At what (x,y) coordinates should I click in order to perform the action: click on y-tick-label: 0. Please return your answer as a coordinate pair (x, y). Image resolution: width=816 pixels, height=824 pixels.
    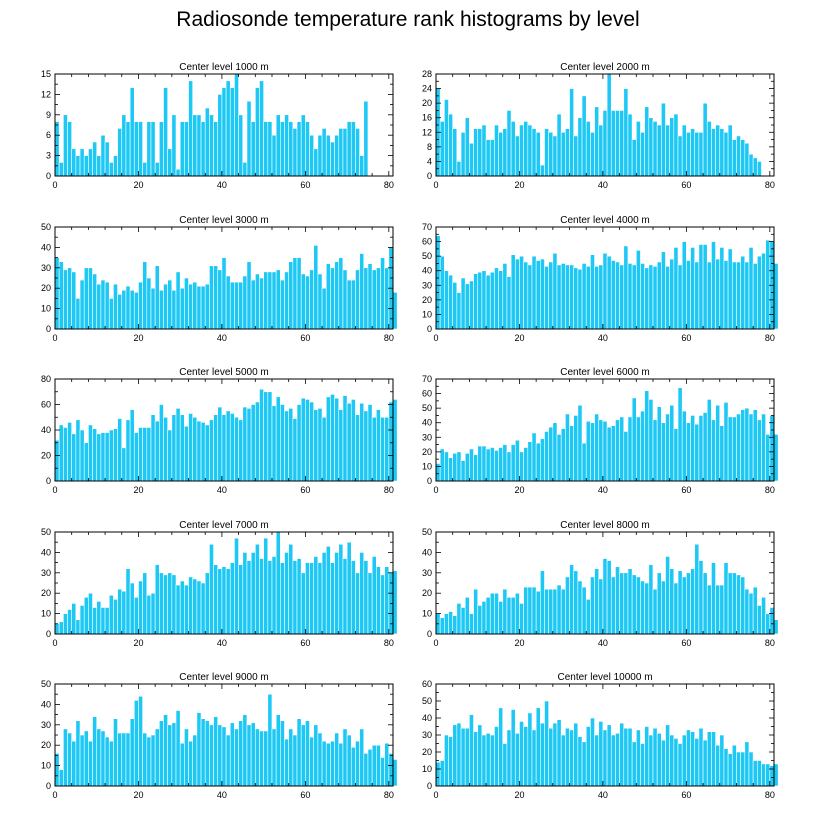
    Looking at the image, I should click on (48, 176).